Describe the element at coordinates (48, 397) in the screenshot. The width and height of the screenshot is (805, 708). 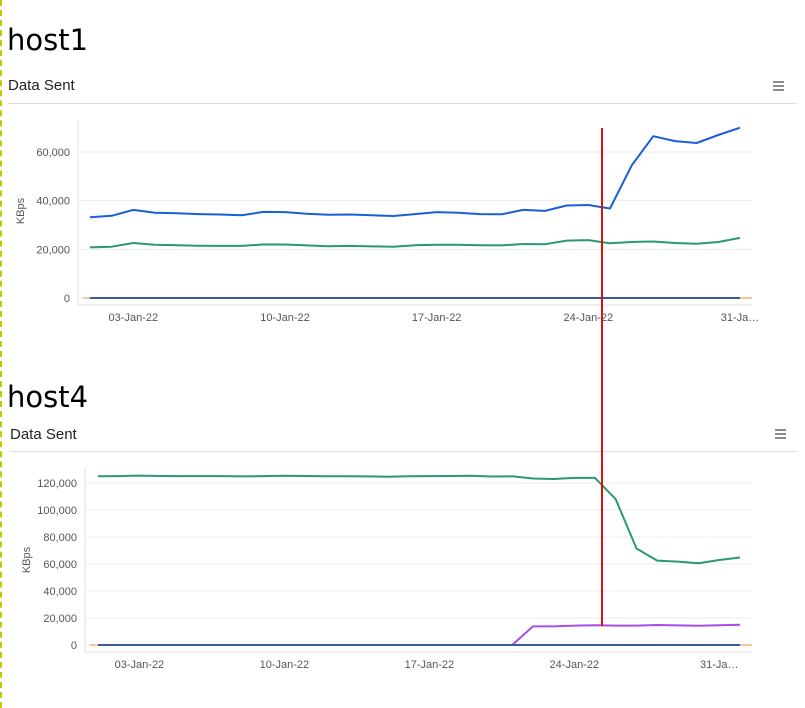
I see `host-title: host4` at that location.